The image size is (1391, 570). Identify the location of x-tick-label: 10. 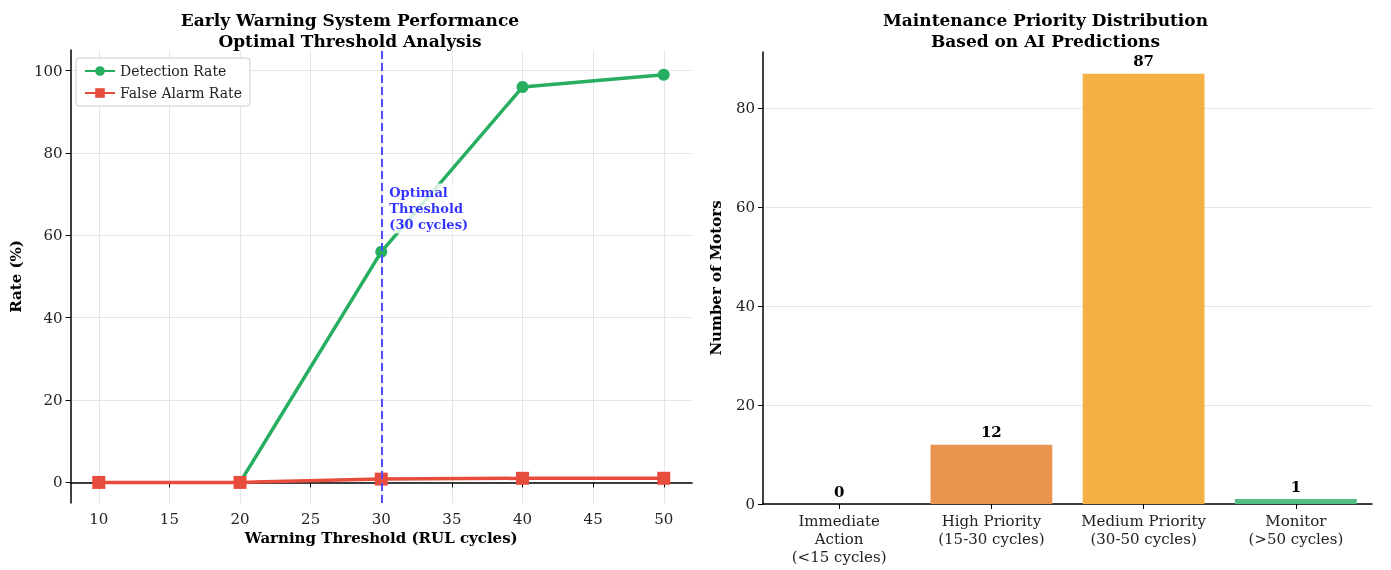
(99, 518).